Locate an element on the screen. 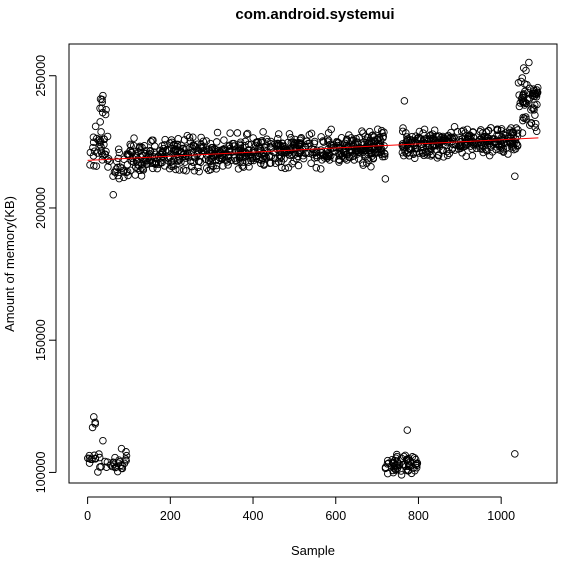  trend-line is located at coordinates (313, 149).